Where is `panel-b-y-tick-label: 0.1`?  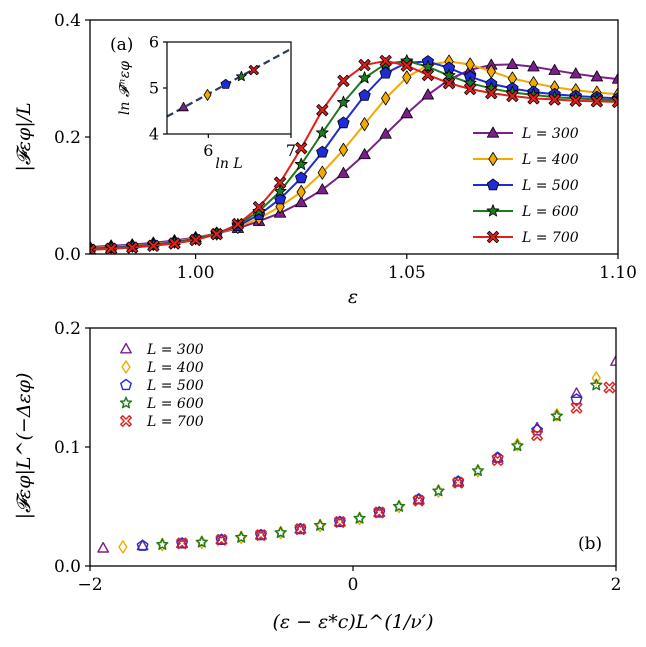 panel-b-y-tick-label: 0.1 is located at coordinates (67, 448).